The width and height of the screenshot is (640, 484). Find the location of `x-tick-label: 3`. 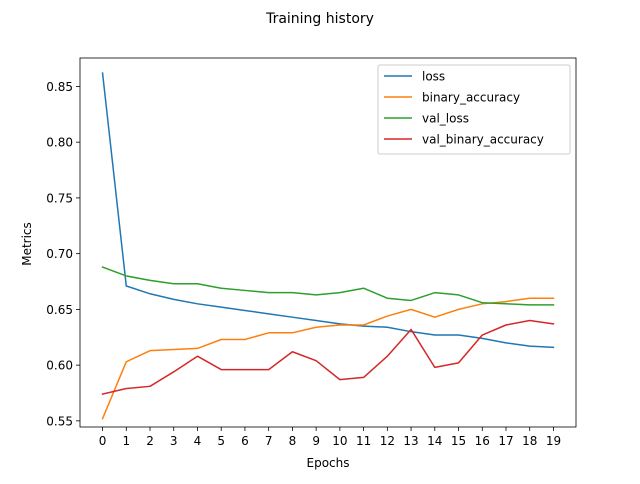

x-tick-label: 3 is located at coordinates (174, 441).